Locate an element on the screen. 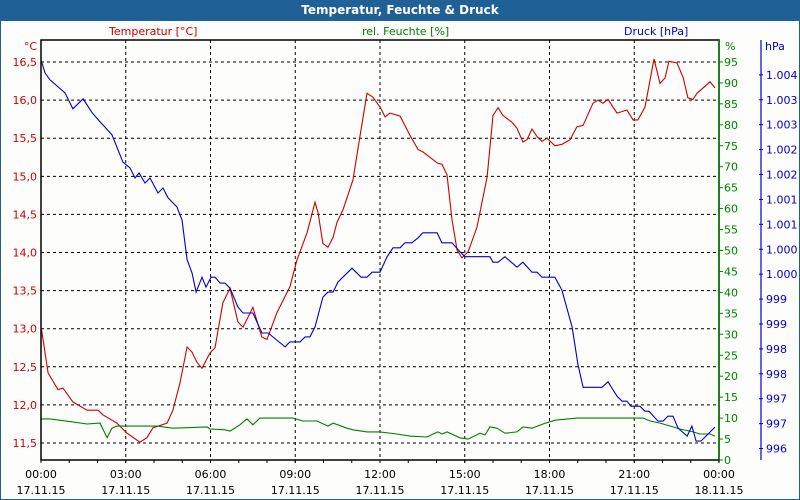  humidity-tick-label: 55 is located at coordinates (731, 230).